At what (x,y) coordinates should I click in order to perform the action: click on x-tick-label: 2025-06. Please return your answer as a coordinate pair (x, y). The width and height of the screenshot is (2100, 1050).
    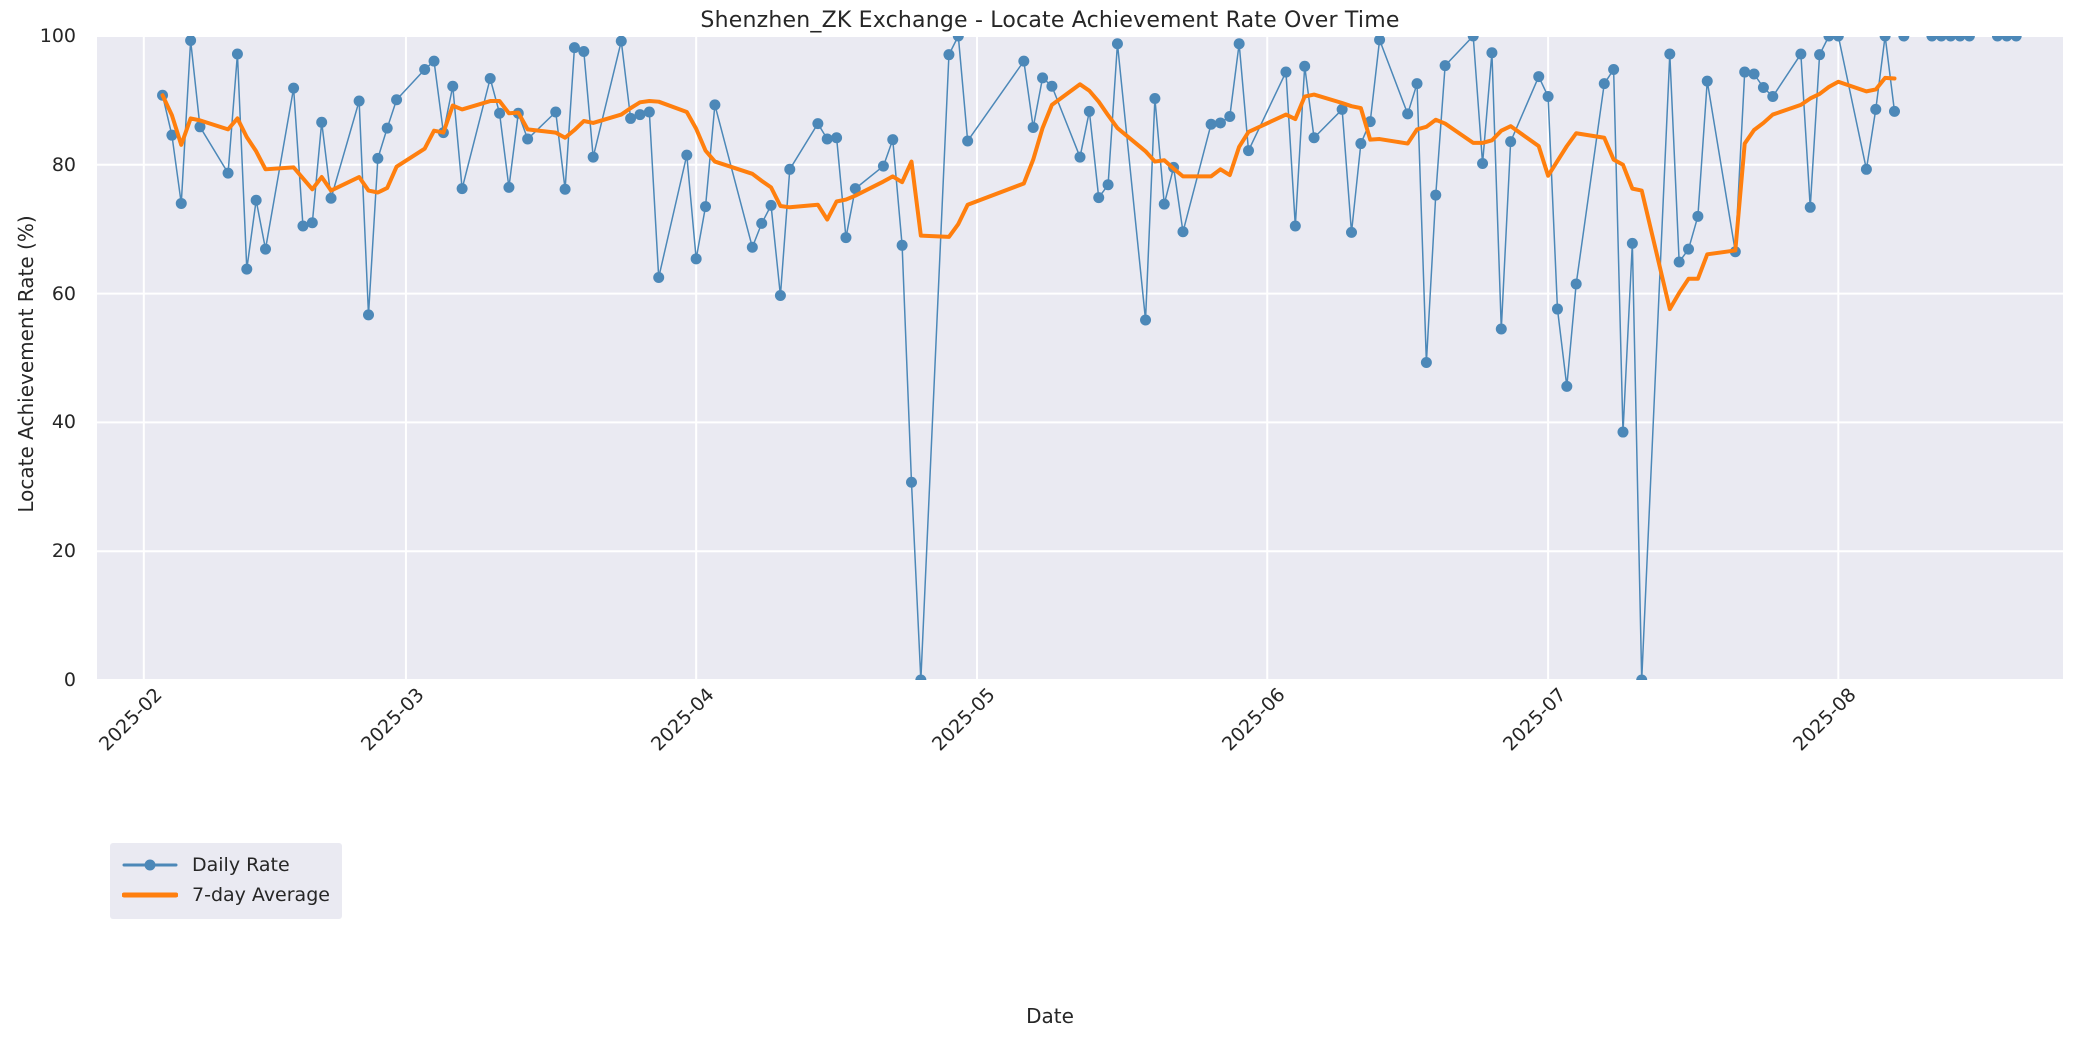
    Looking at the image, I should click on (1254, 719).